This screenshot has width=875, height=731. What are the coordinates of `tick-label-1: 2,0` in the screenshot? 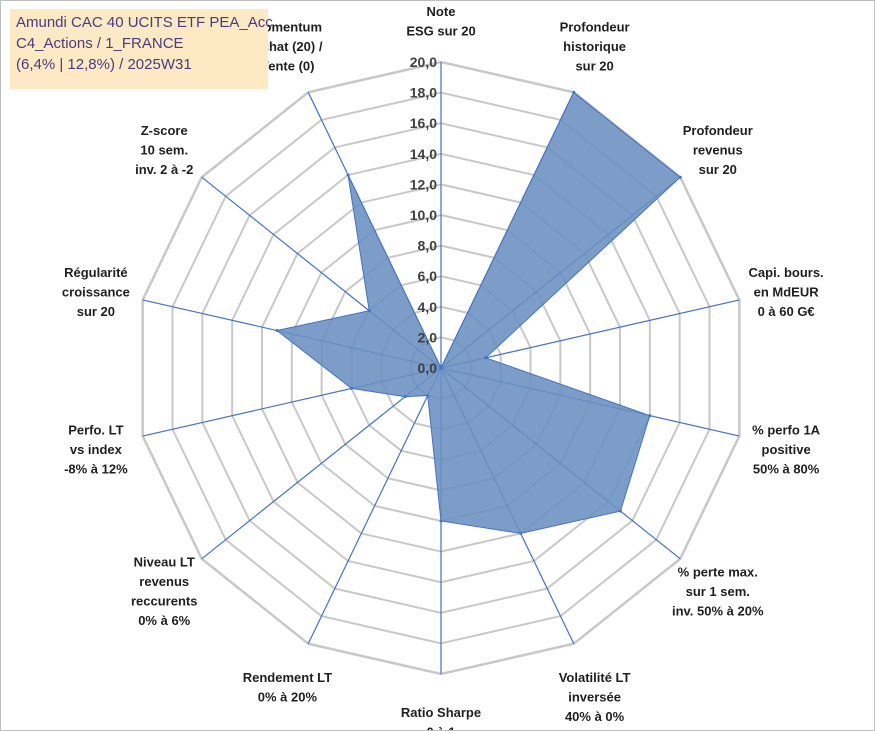 It's located at (428, 337).